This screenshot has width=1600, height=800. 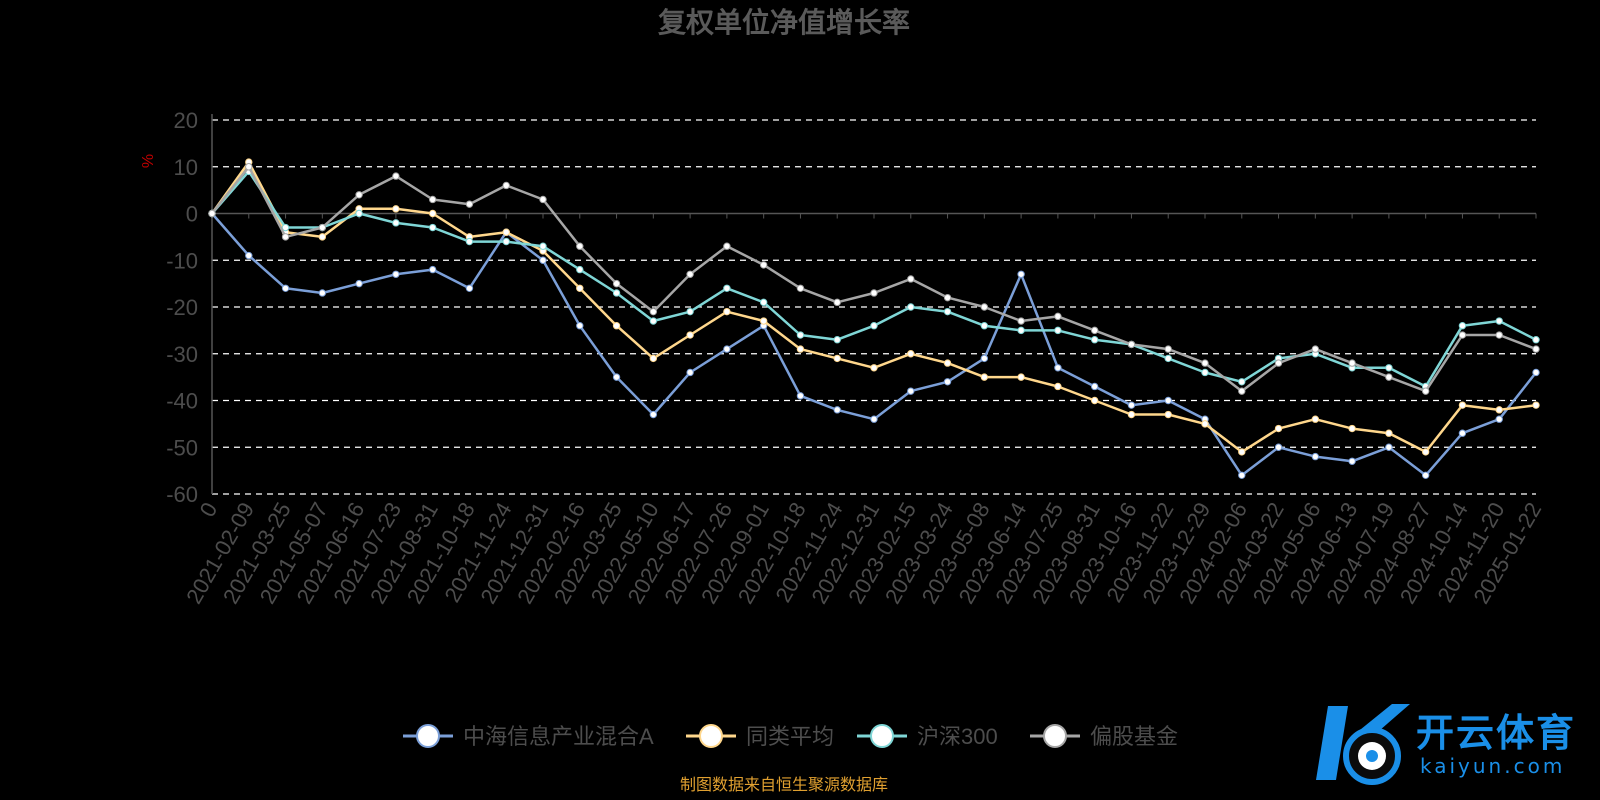 What do you see at coordinates (760, 736) in the screenshot?
I see `legend-item-1: 同类平均` at bounding box center [760, 736].